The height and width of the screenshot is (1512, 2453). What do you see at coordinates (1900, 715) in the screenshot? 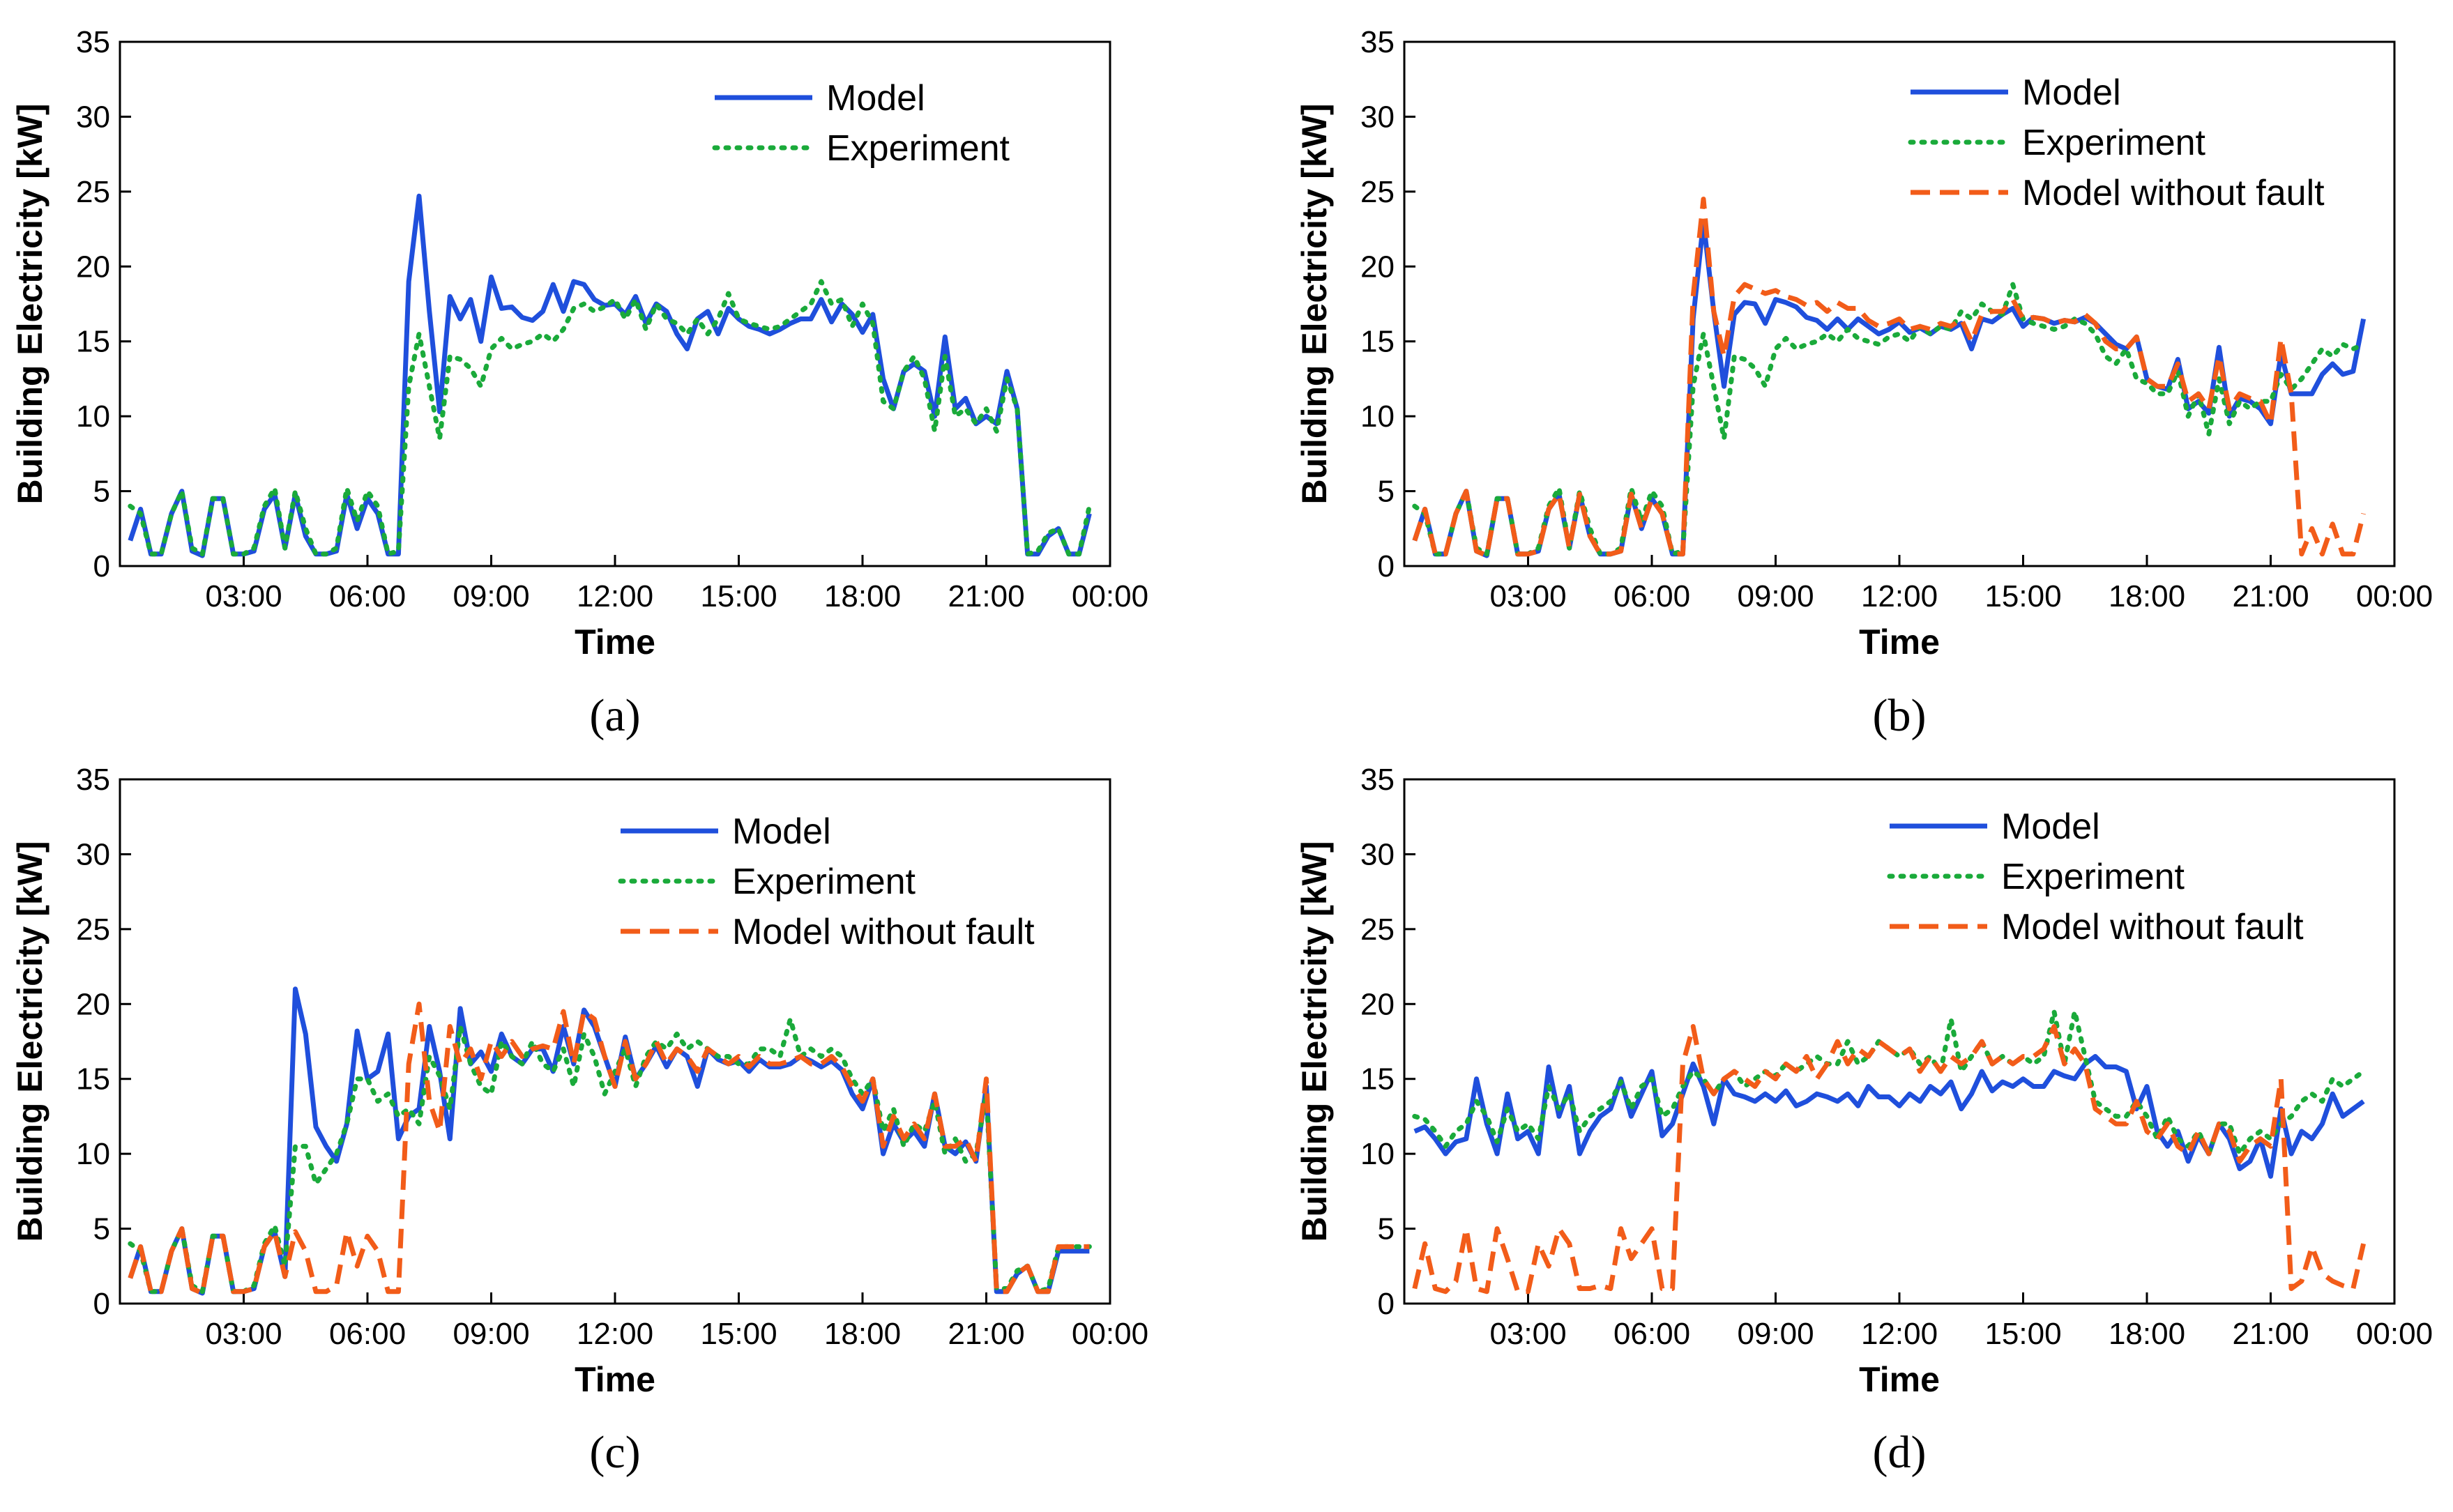
I see `panel-label: (b)` at bounding box center [1900, 715].